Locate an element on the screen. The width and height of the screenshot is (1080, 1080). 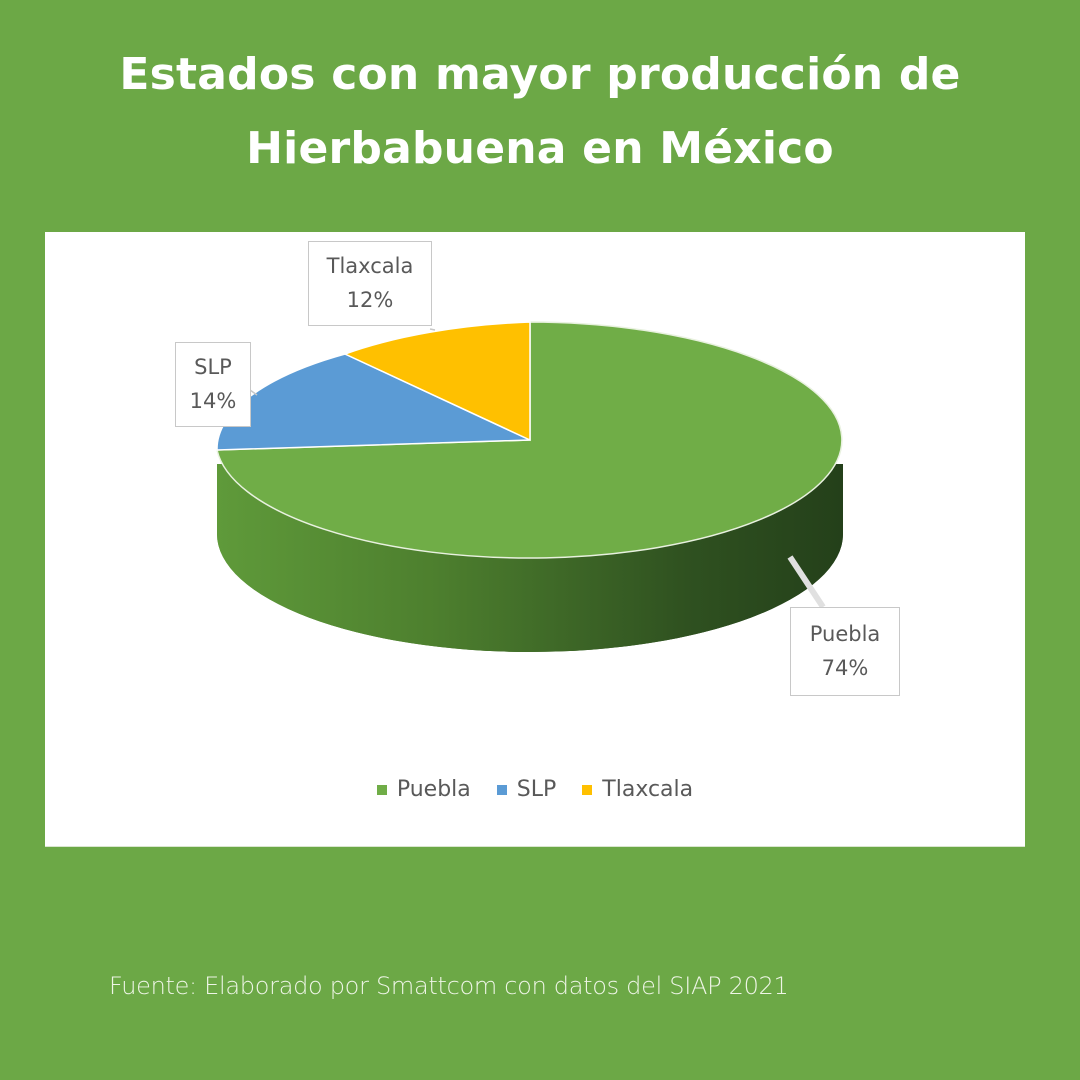
label-tlaxcala-value: 12% is located at coordinates (370, 300).